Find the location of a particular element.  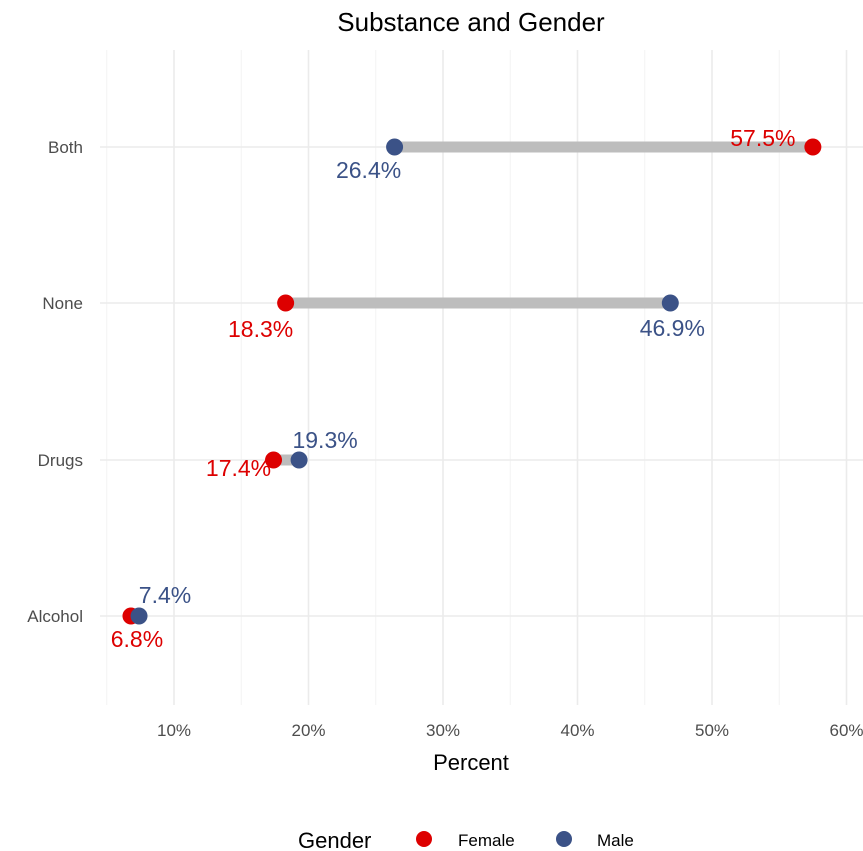

x-axis-tick-labels: 10% 20% 30% 40% 50% 60% is located at coordinates (510, 730).